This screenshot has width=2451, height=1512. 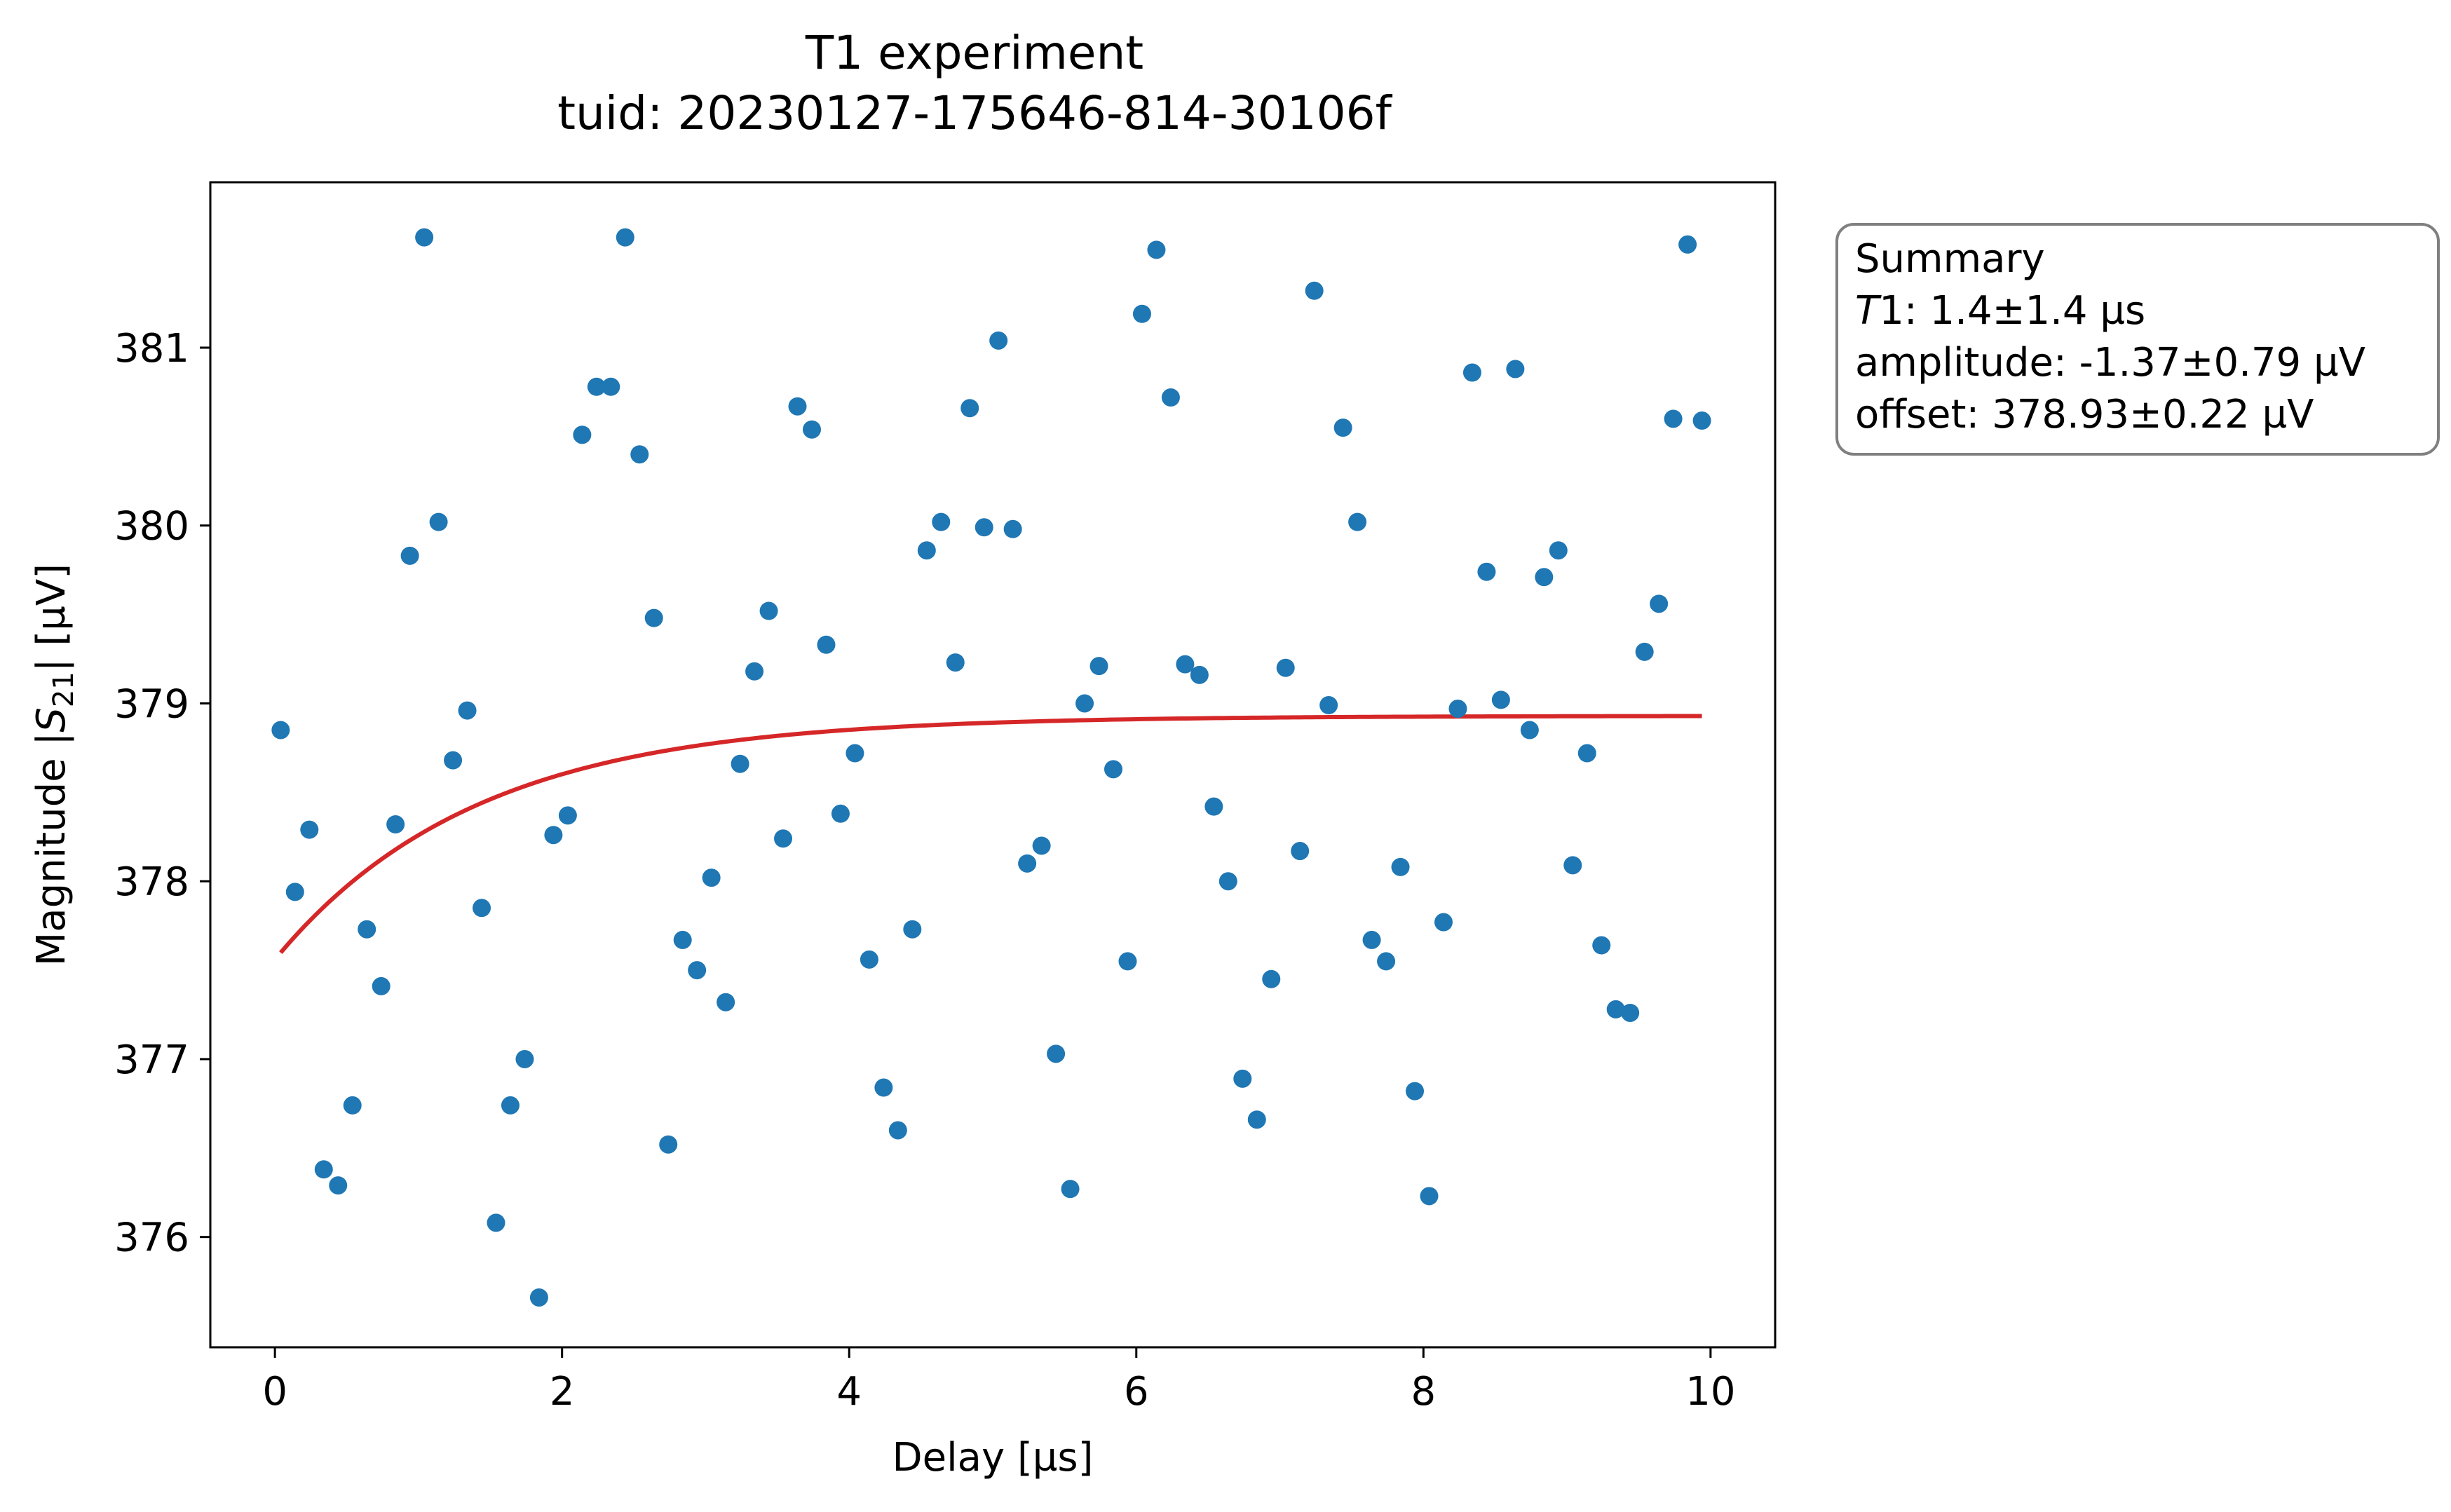 What do you see at coordinates (151, 1238) in the screenshot?
I see `y-tick-label: 376` at bounding box center [151, 1238].